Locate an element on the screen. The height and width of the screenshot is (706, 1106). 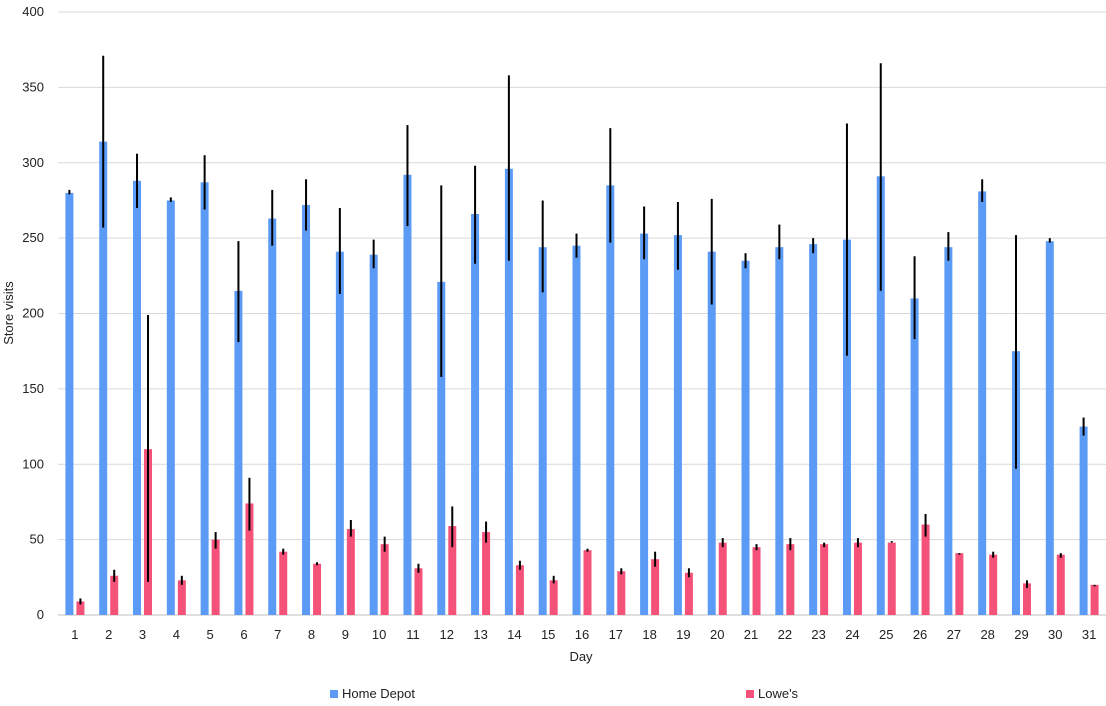
legend: Home Depot Lowe's is located at coordinates (553, 695).